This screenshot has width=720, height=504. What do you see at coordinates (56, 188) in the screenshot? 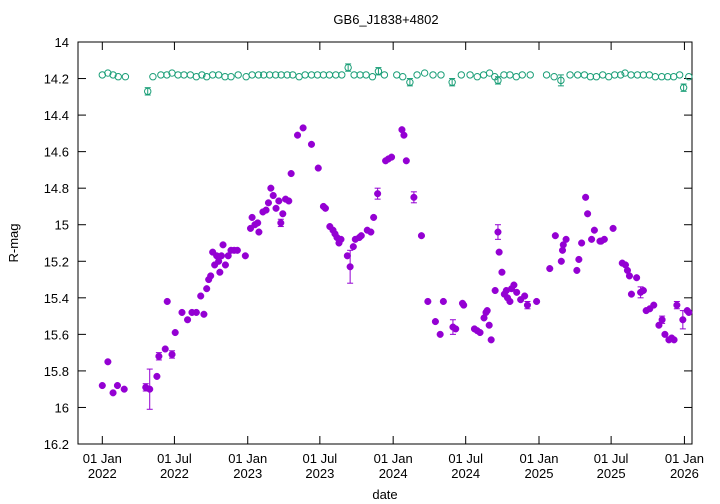
I see `y-tick-label: 14.8` at bounding box center [56, 188].